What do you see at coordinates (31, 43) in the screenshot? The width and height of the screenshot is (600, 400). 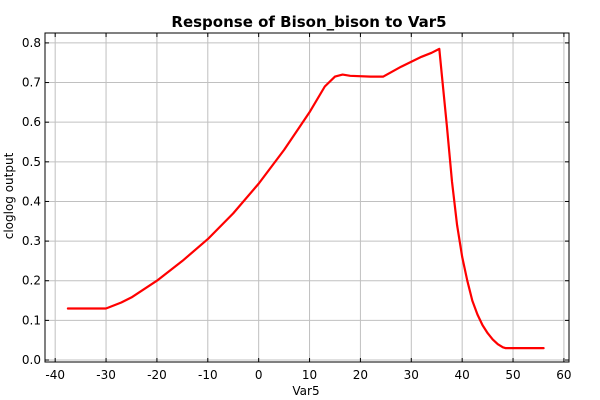 I see `y-tick-label: 0.8` at bounding box center [31, 43].